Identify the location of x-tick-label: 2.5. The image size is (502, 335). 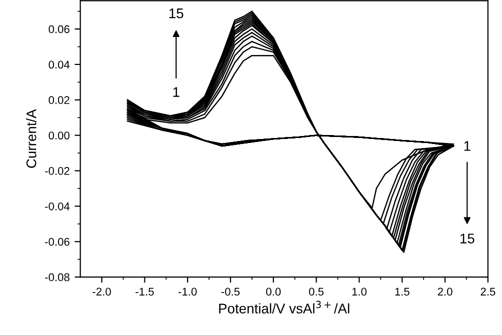
(488, 292).